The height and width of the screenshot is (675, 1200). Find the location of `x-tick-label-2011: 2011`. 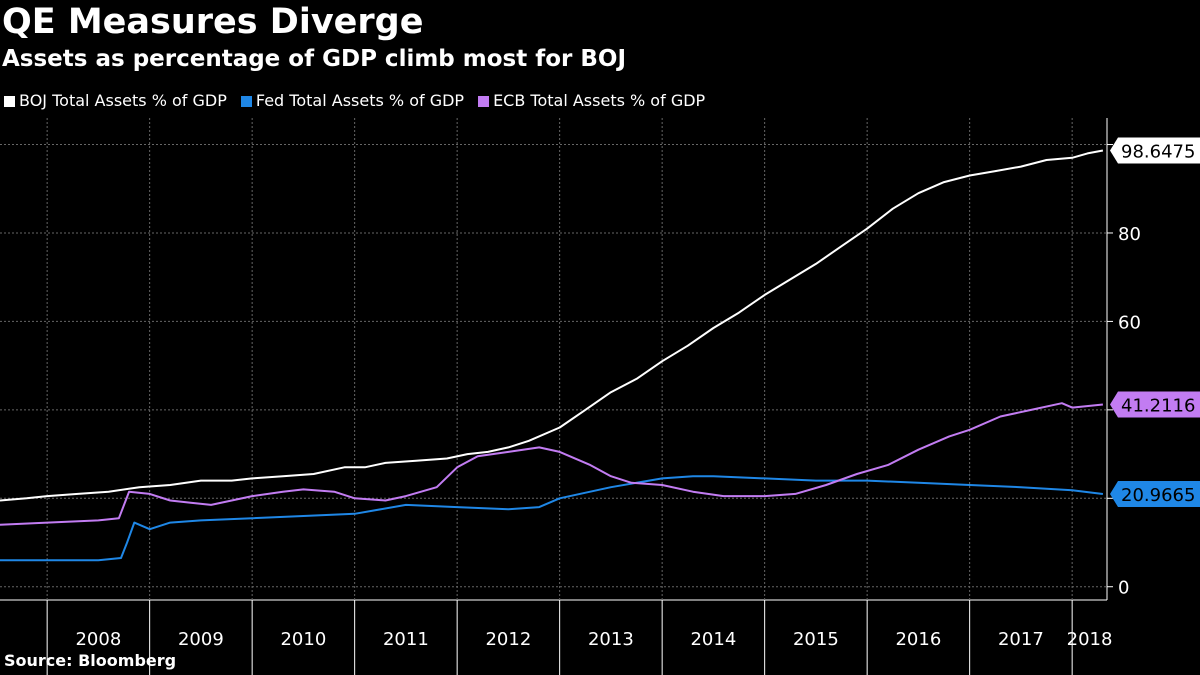

x-tick-label-2011: 2011 is located at coordinates (406, 639).